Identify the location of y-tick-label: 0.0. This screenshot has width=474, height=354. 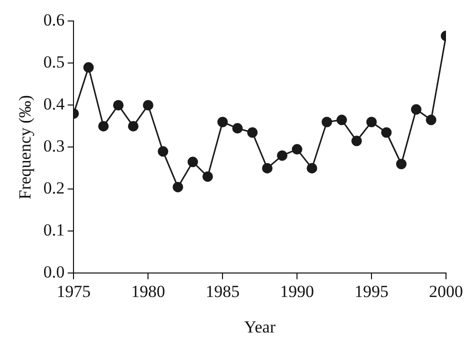
(54, 272).